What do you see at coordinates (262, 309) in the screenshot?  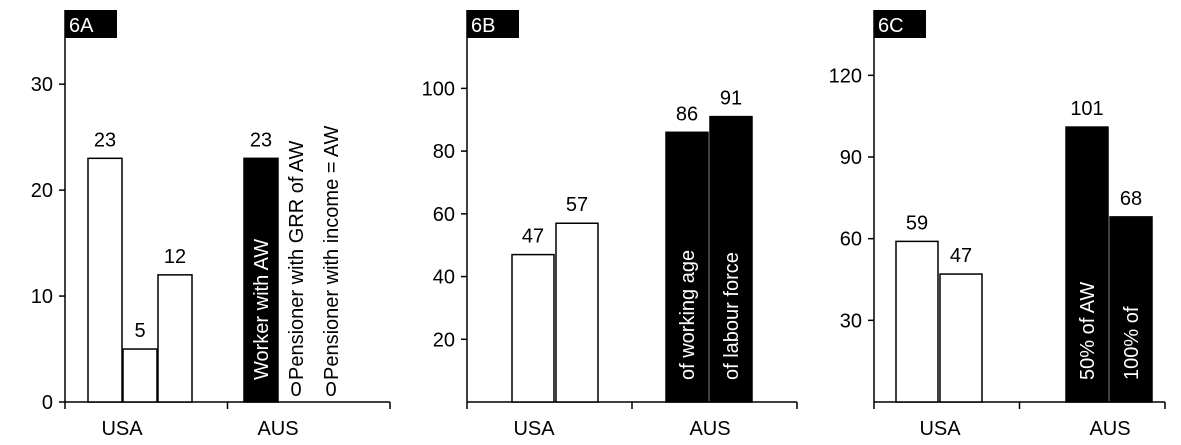 I see `bar-inner-label: Worker with AW` at bounding box center [262, 309].